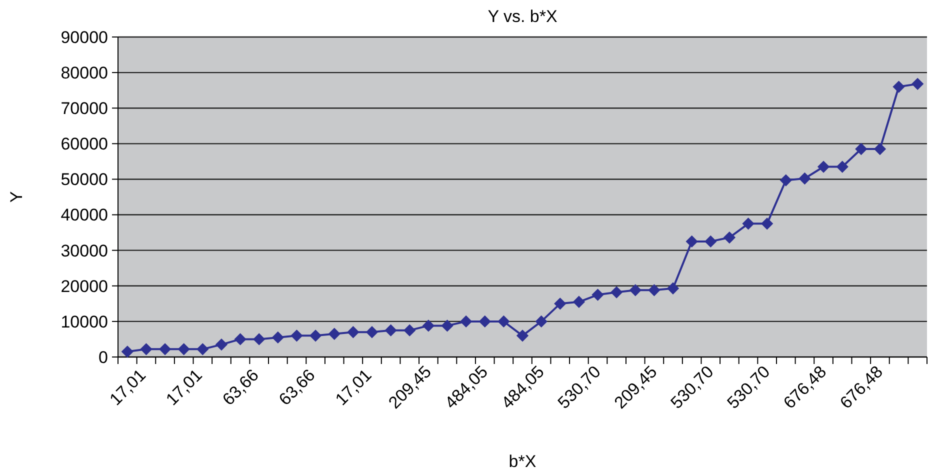 The image size is (929, 473). Describe the element at coordinates (103, 357) in the screenshot. I see `y-tick-label: 0` at that location.